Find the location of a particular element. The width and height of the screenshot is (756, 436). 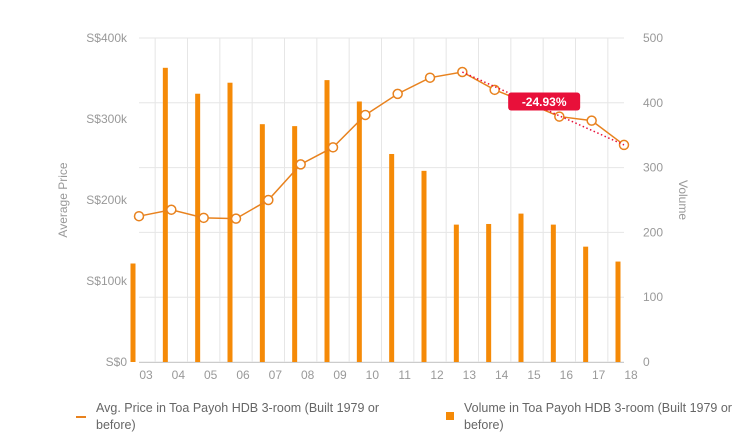

x-tick-label: 08 is located at coordinates (308, 375).